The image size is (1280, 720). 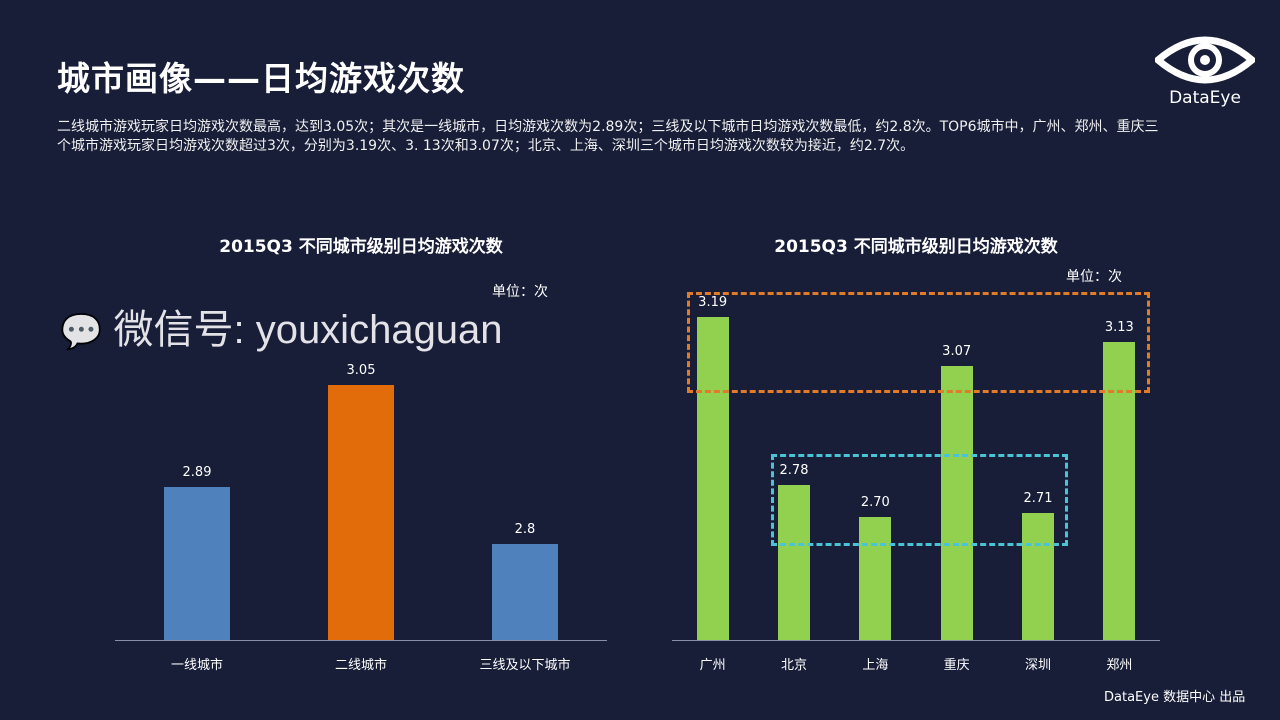 What do you see at coordinates (1037, 665) in the screenshot?
I see `category-label: 深圳` at bounding box center [1037, 665].